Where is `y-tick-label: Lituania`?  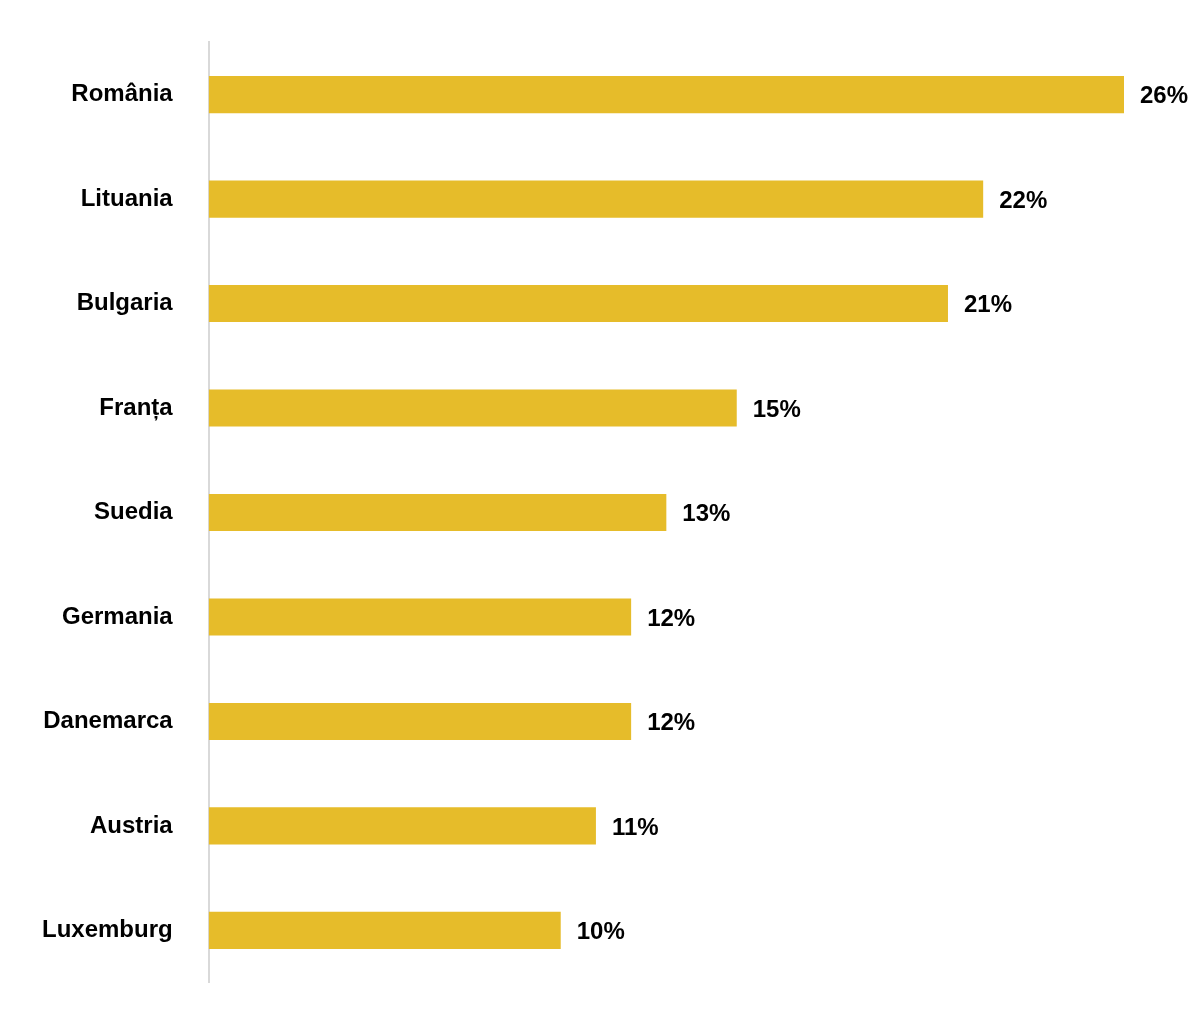 y-tick-label: Lituania is located at coordinates (127, 197).